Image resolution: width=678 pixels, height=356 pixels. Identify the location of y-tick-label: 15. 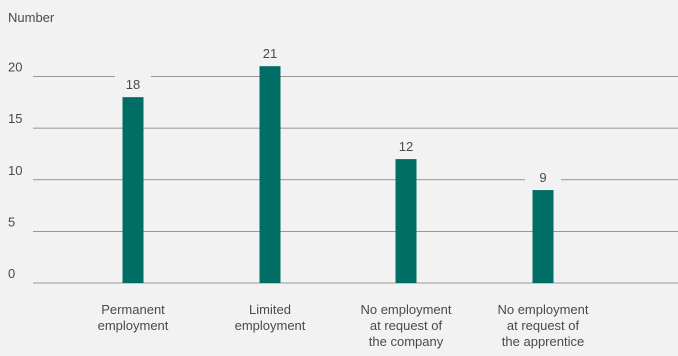
(15, 118).